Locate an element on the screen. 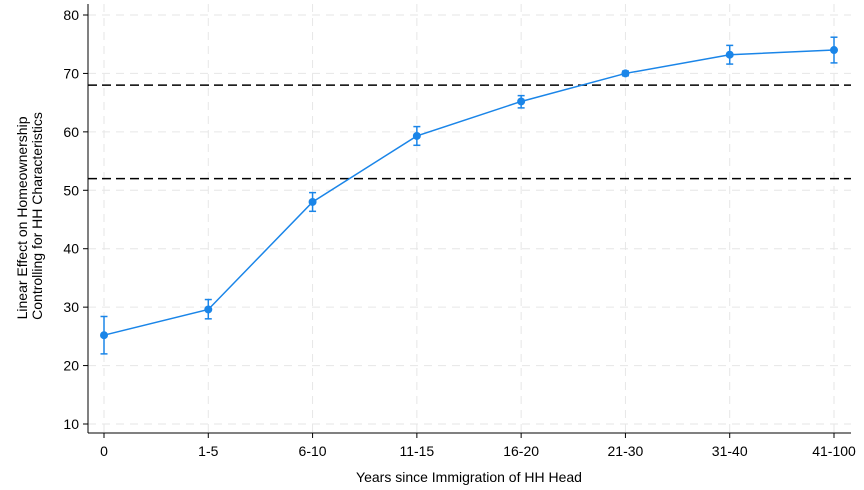 This screenshot has width=864, height=490. x-tick-label: 16-20 is located at coordinates (521, 451).